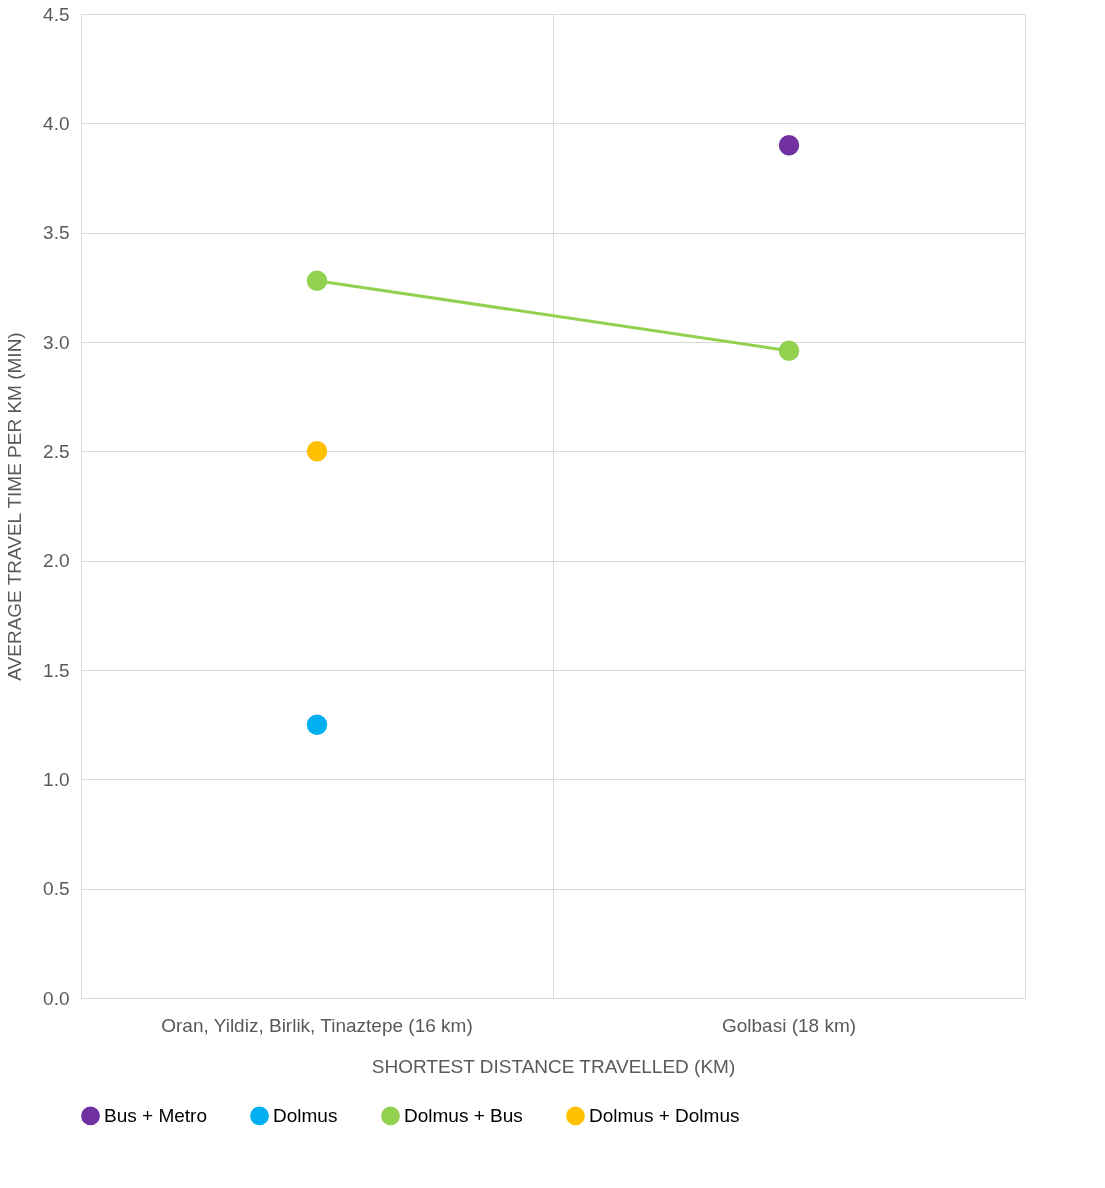 The image size is (1105, 1188). Describe the element at coordinates (305, 1115) in the screenshot. I see `legend-label: Dolmus` at that location.